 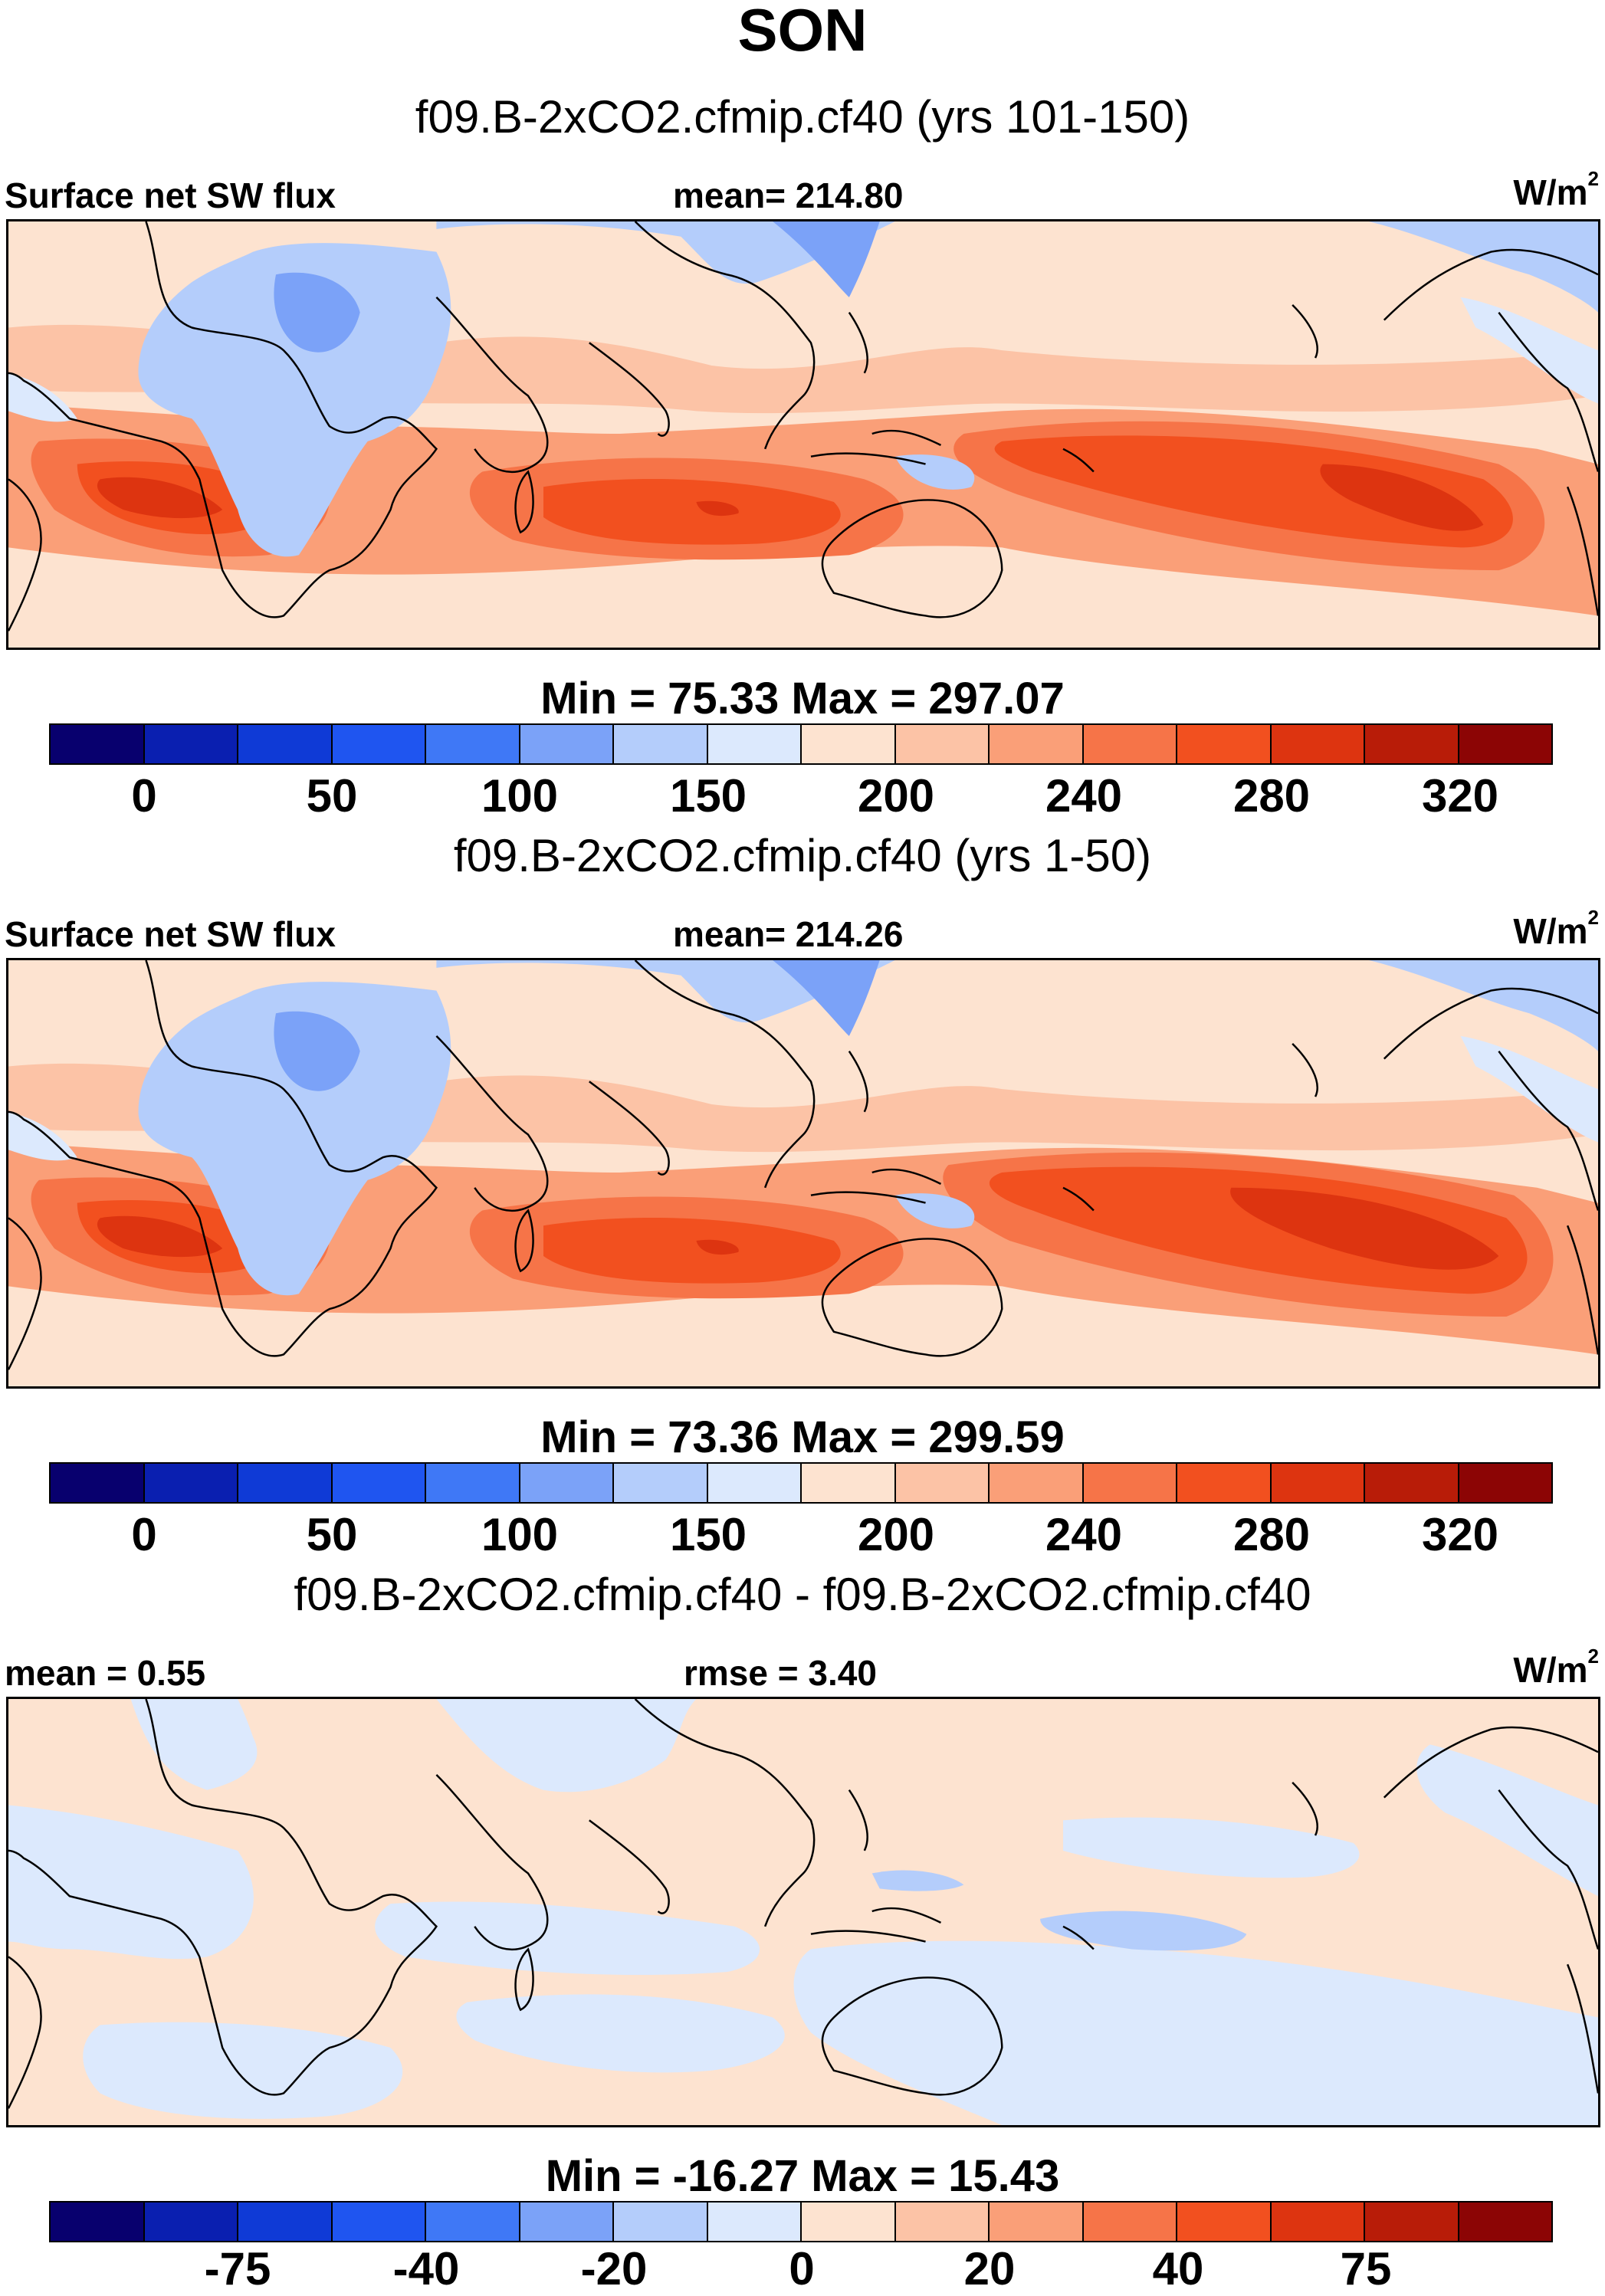 What do you see at coordinates (1556, 189) in the screenshot?
I see `panel-1-units-label: W/m2` at bounding box center [1556, 189].